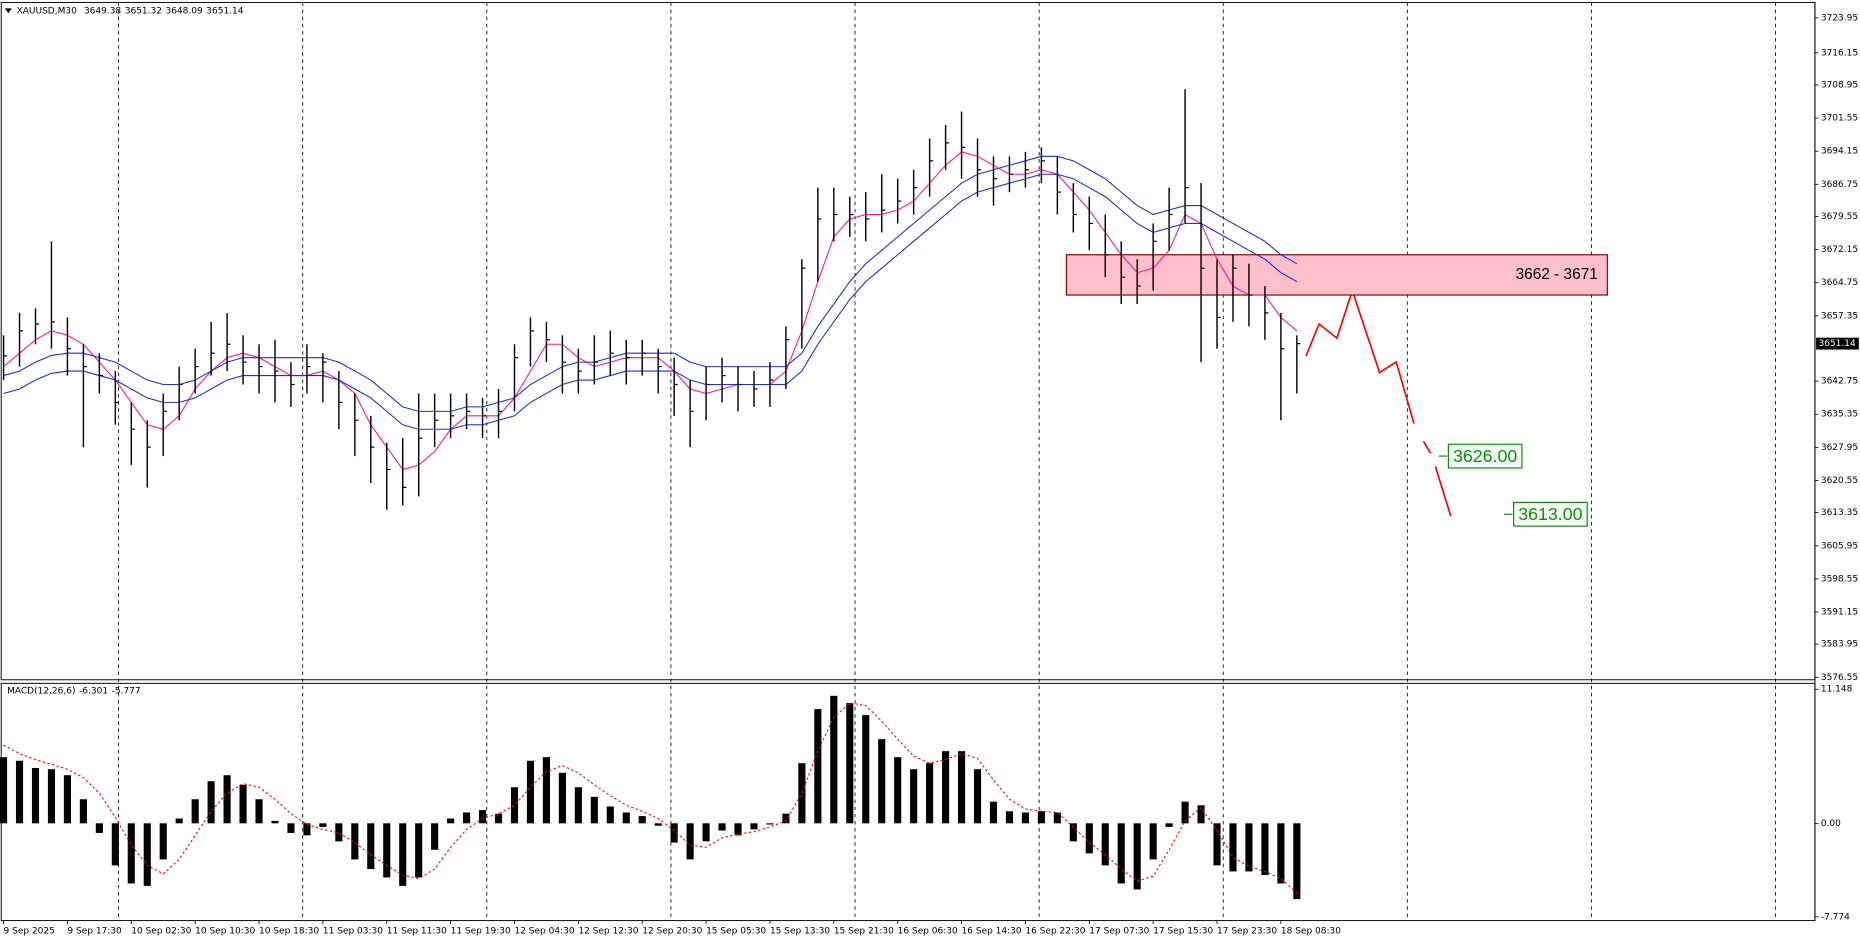 The image size is (1860, 942). What do you see at coordinates (481, 932) in the screenshot?
I see `x-tick-label: 11 Sep 19:30` at bounding box center [481, 932].